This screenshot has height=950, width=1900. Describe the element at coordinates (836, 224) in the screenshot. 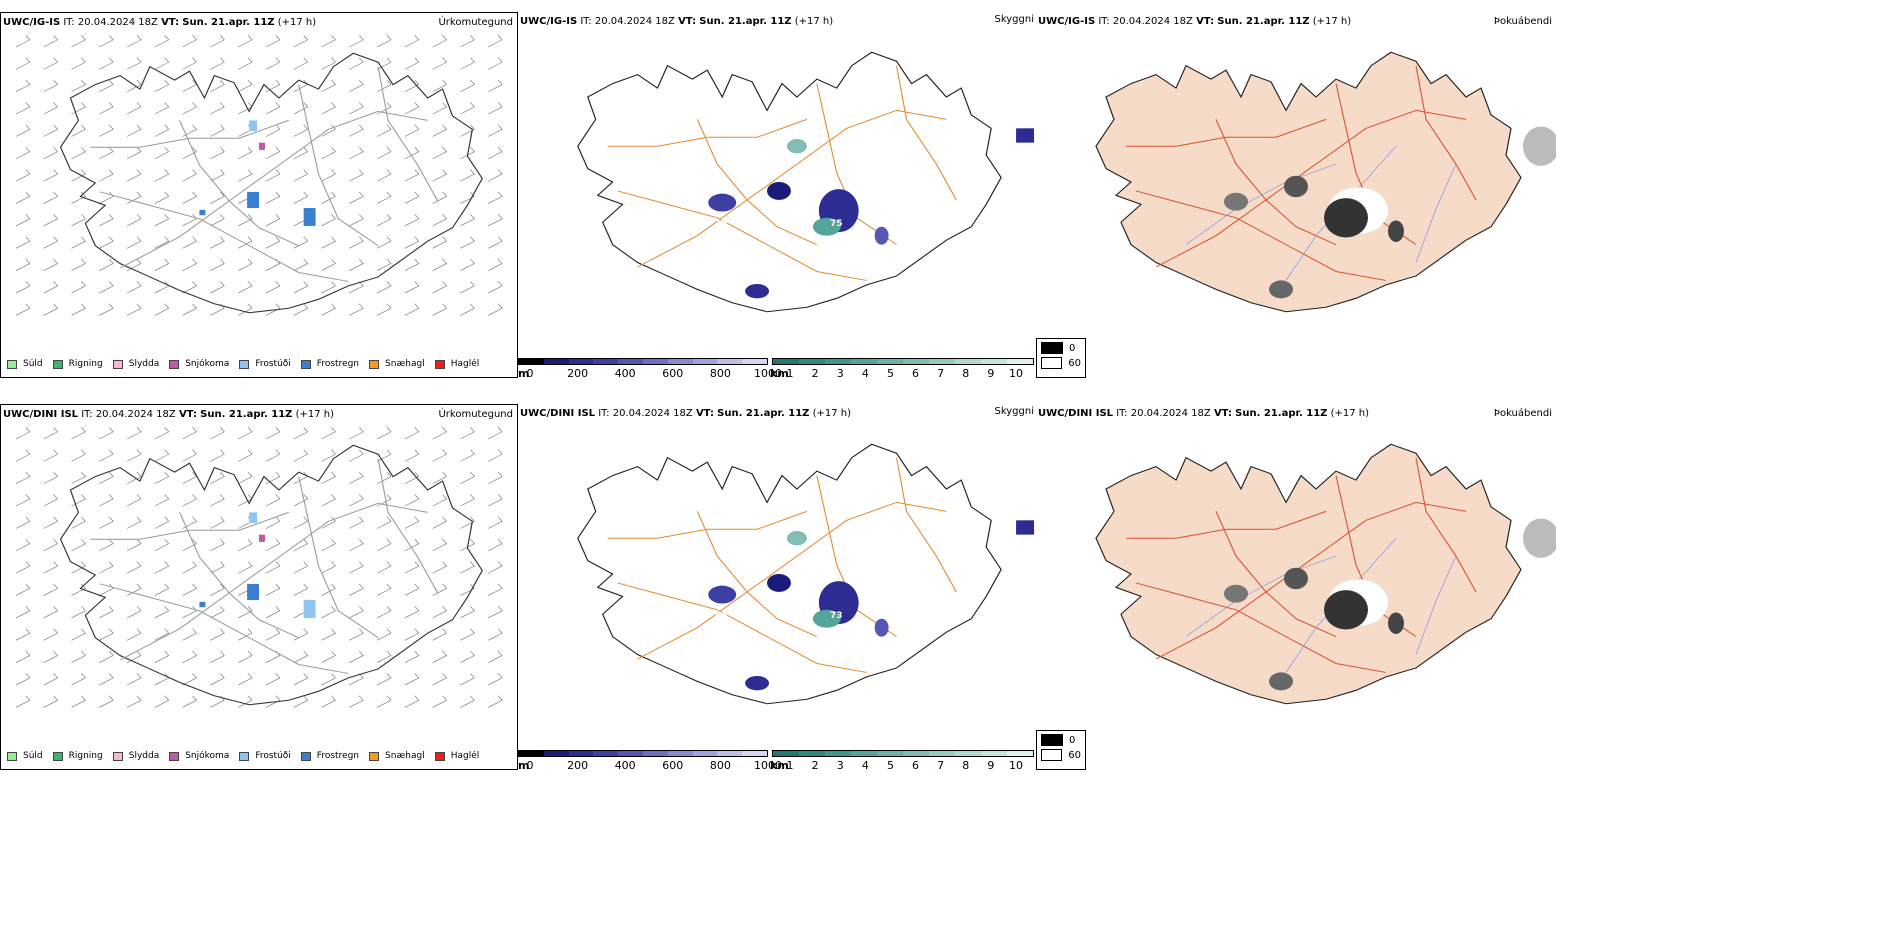

I see `visibility-peak-value: 75` at that location.